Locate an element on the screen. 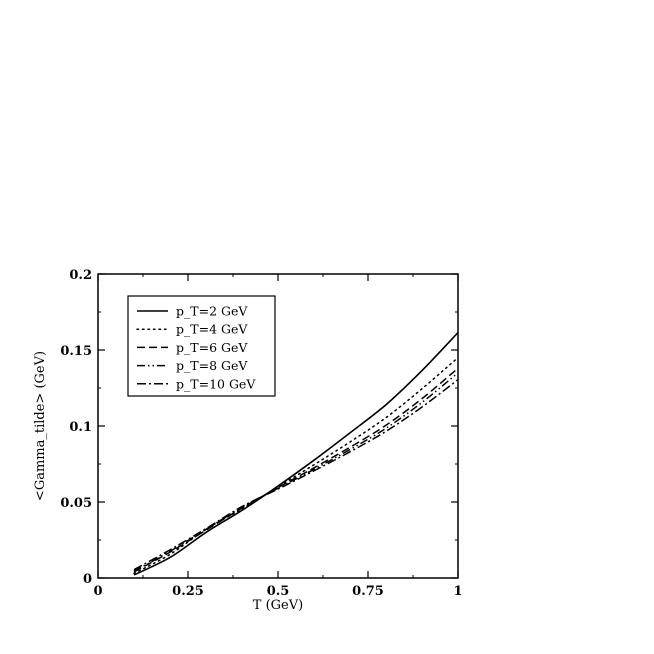  x-tick-label: 0.25 is located at coordinates (188, 591).